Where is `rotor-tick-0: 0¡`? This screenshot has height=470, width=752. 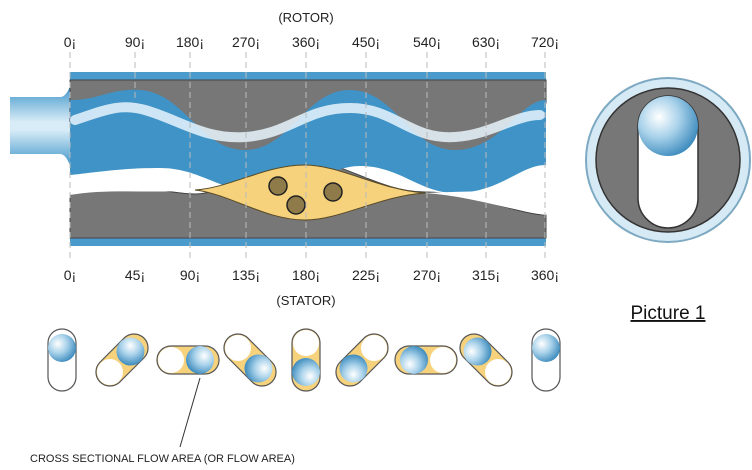
rotor-tick-0: 0¡ is located at coordinates (70, 42).